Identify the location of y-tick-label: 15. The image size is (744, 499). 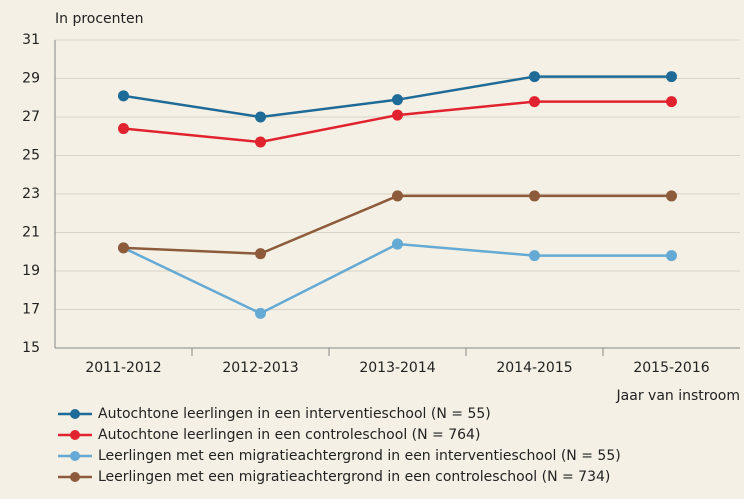
(31, 348).